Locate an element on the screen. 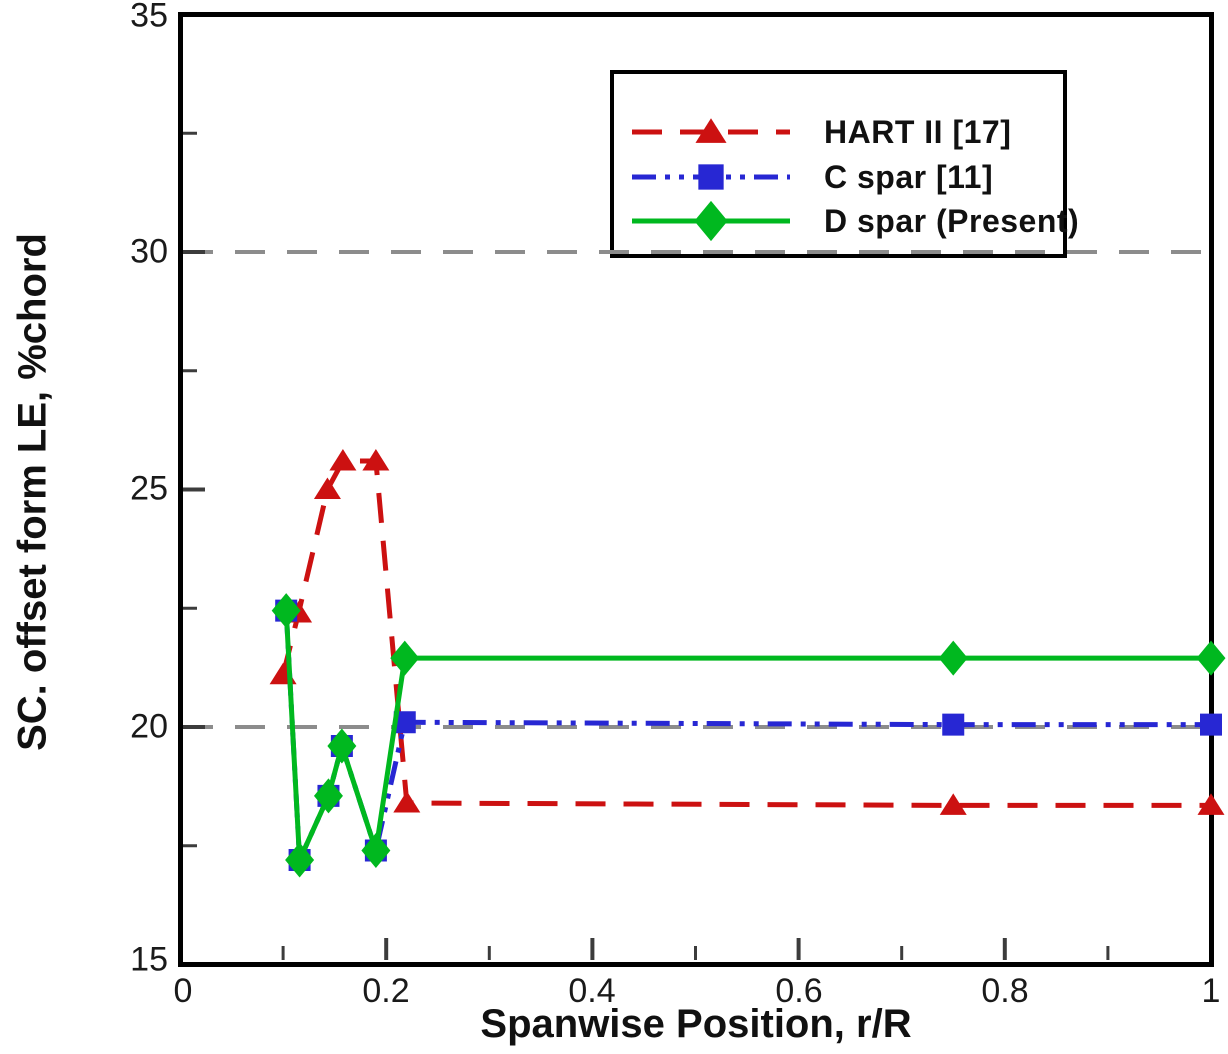  legend-row-hart-ii: HART II [17] is located at coordinates (819, 132).